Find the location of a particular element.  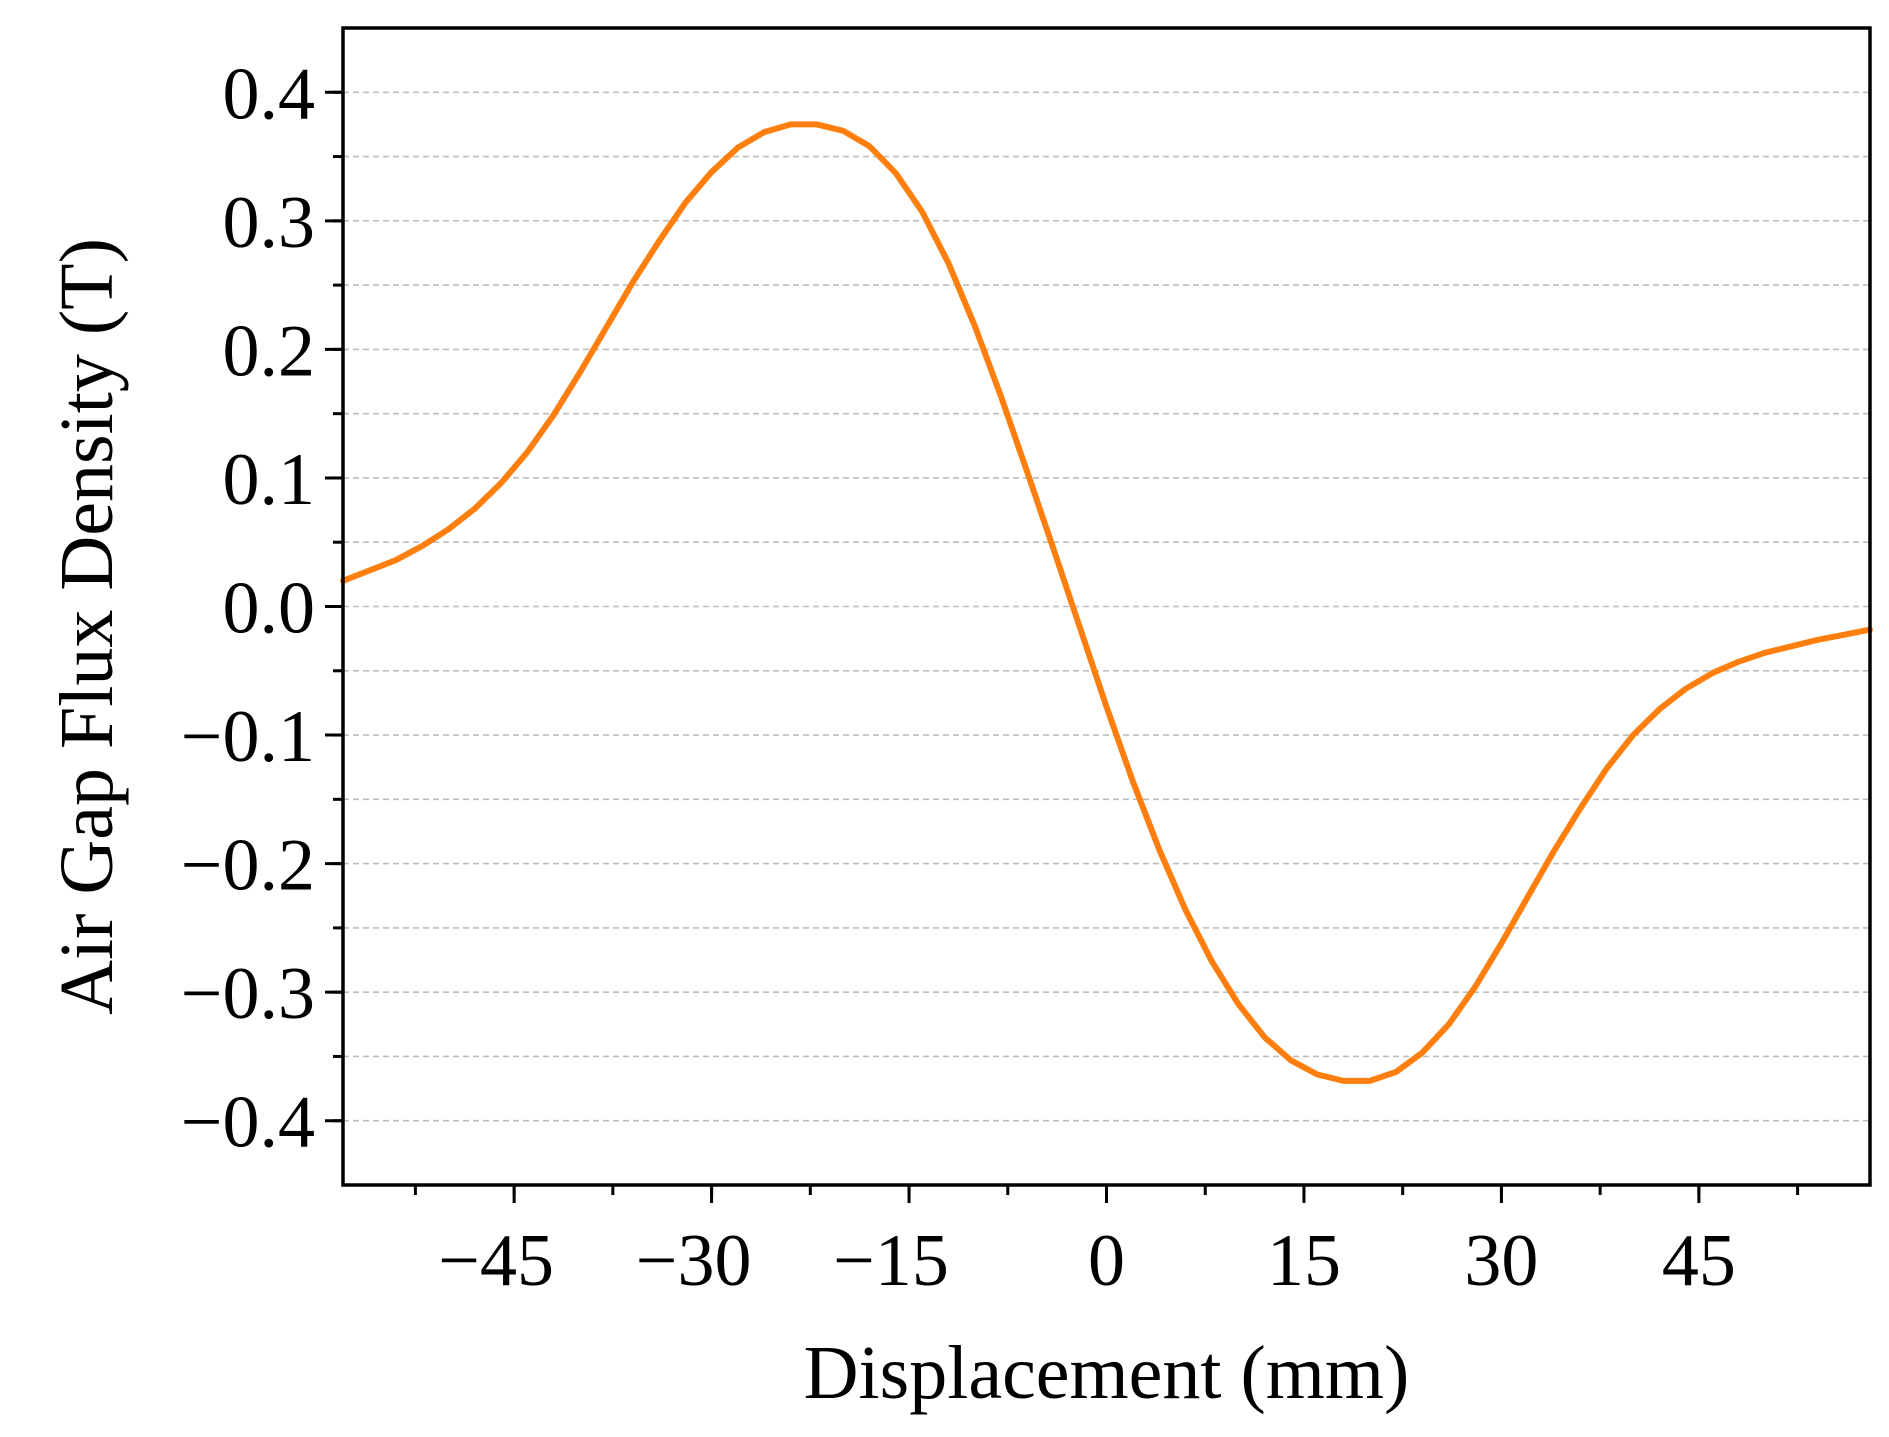

x-tick-label: −30 is located at coordinates (694, 1261).